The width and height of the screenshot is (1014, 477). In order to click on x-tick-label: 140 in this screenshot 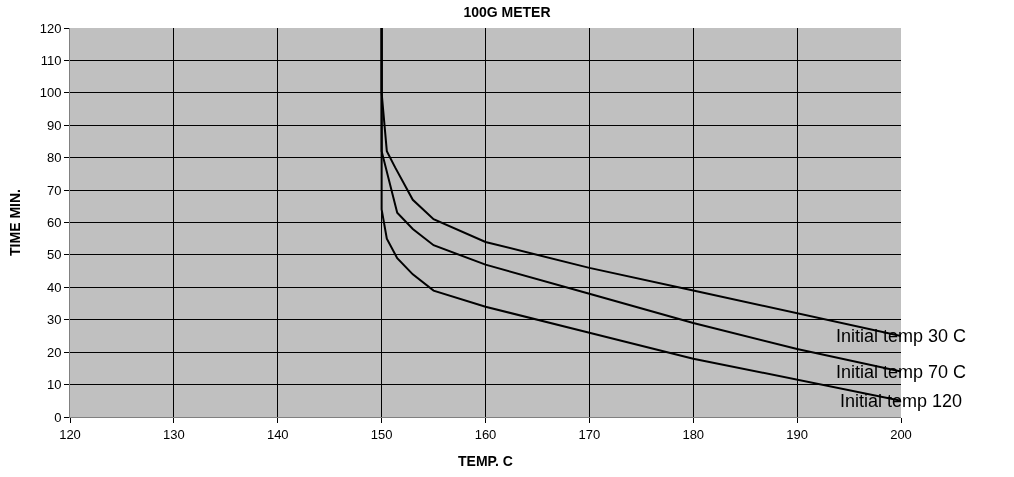, I will do `click(277, 434)`.